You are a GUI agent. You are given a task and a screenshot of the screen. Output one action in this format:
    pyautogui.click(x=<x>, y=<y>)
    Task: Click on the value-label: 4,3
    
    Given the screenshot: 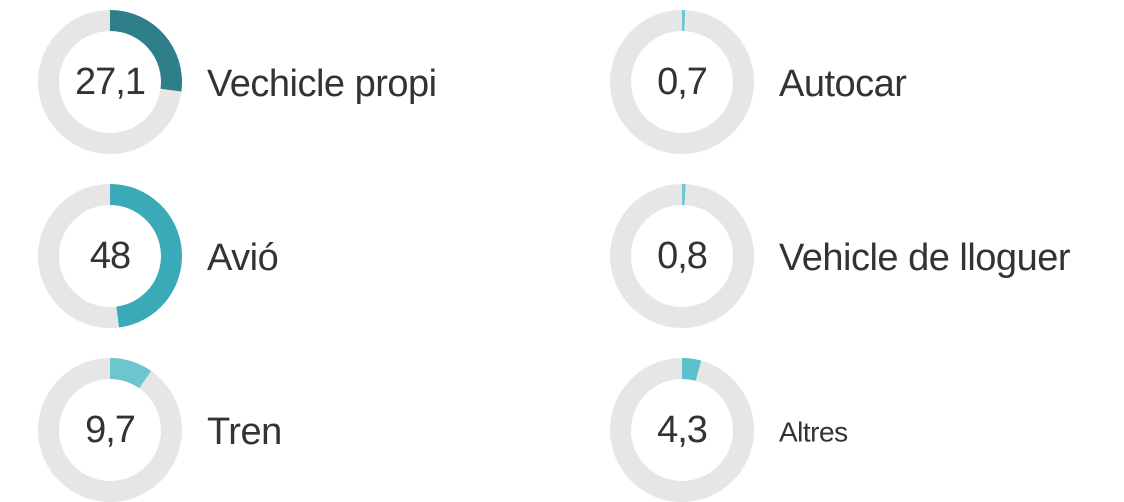 What is the action you would take?
    pyautogui.click(x=682, y=430)
    